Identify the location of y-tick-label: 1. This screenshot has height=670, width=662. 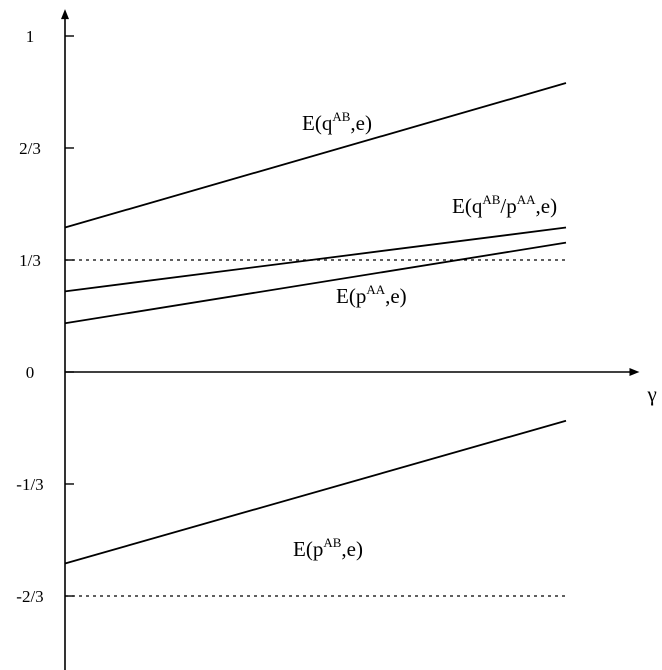
(30, 36).